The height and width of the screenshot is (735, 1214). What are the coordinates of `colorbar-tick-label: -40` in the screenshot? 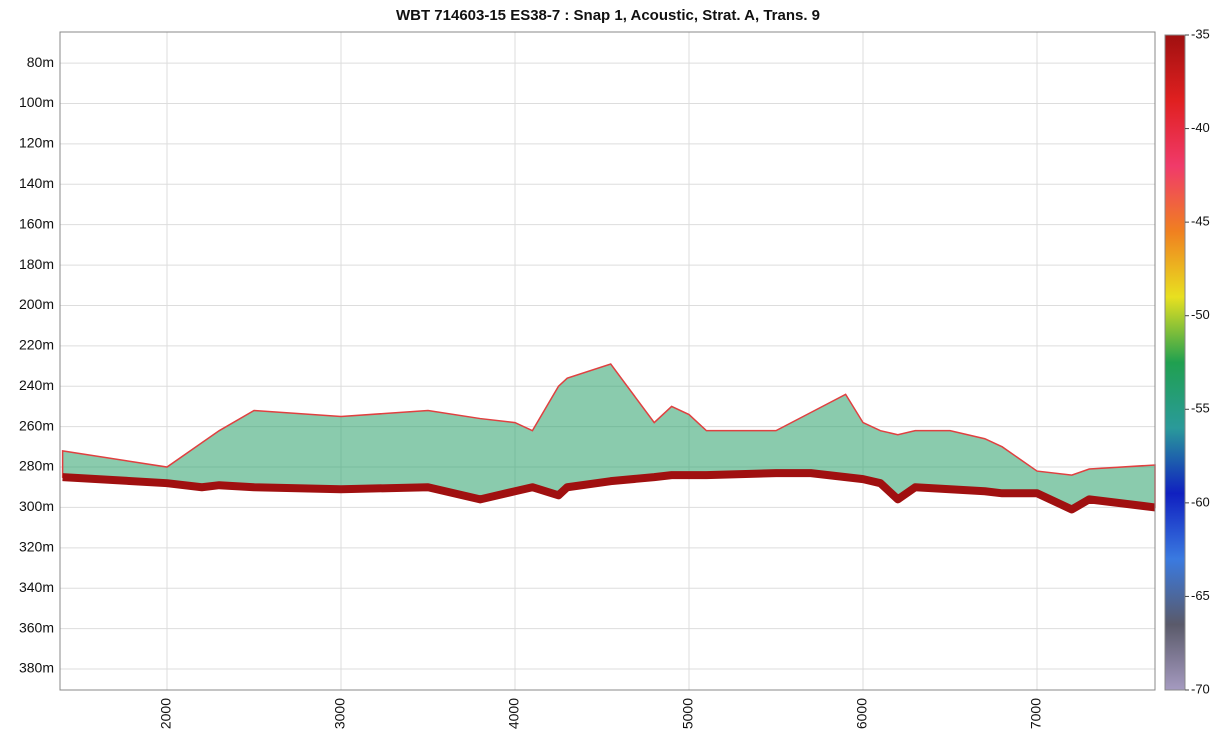 It's located at (1200, 127).